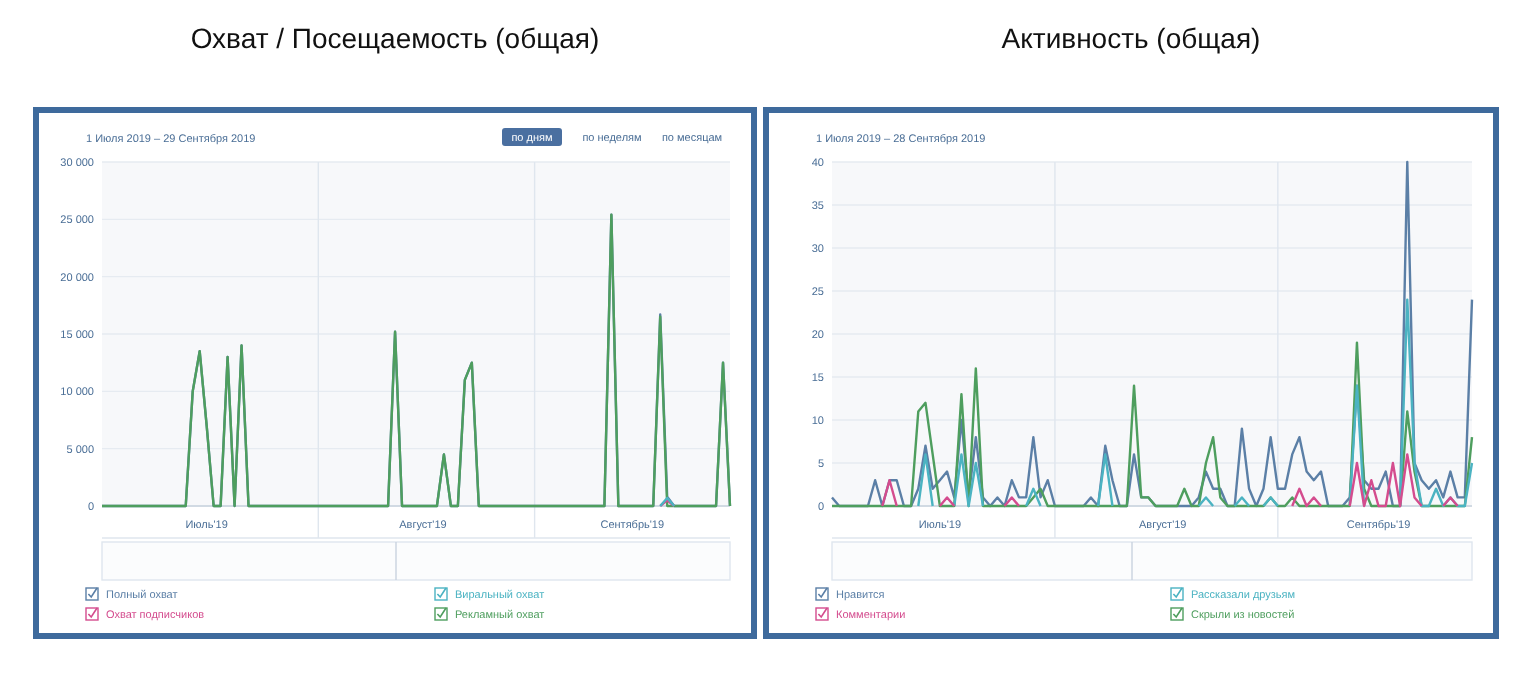 The width and height of the screenshot is (1538, 682). What do you see at coordinates (1152, 424) in the screenshot?
I see `line-series` at bounding box center [1152, 424].